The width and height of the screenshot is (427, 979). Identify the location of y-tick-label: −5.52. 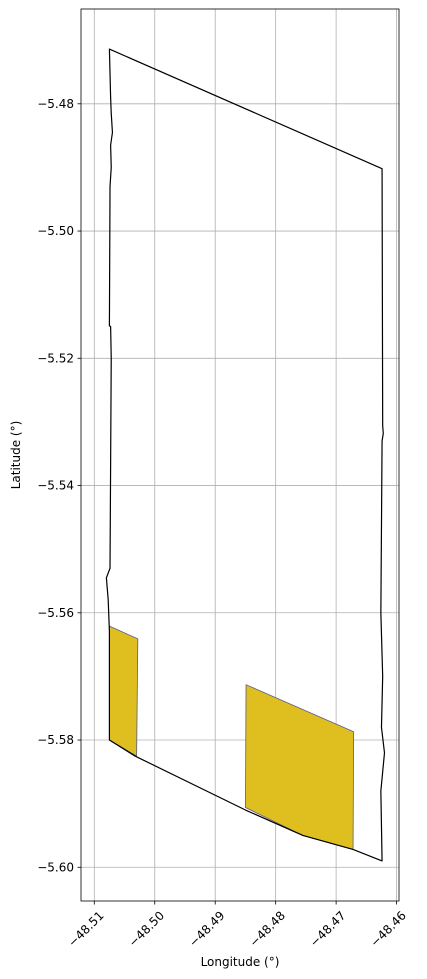
(55, 358).